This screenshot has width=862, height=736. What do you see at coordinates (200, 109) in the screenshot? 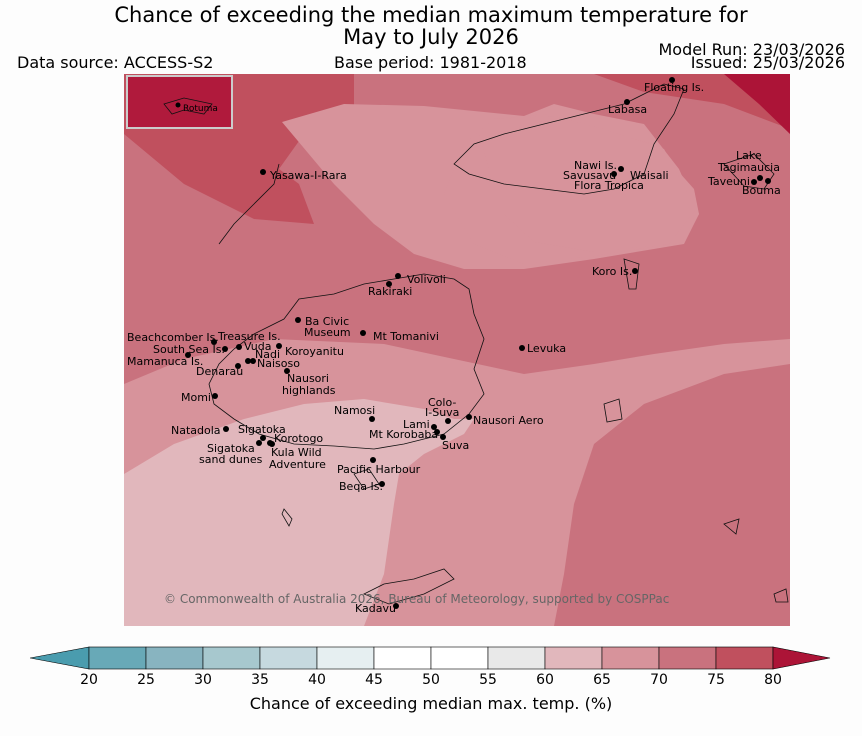
I see `inset-label: Rotuma` at bounding box center [200, 109].